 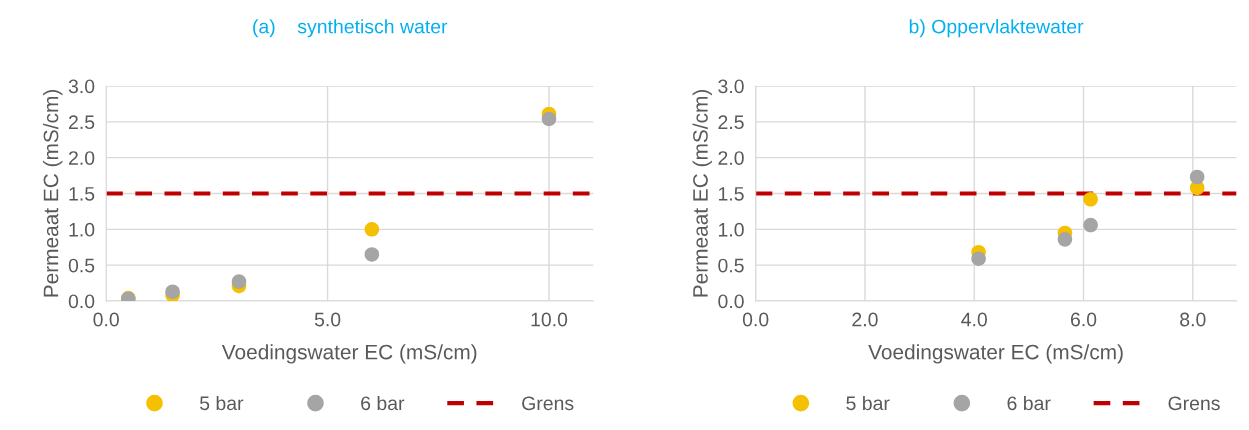 What do you see at coordinates (974, 319) in the screenshot?
I see `x-tick-label: 4.0` at bounding box center [974, 319].